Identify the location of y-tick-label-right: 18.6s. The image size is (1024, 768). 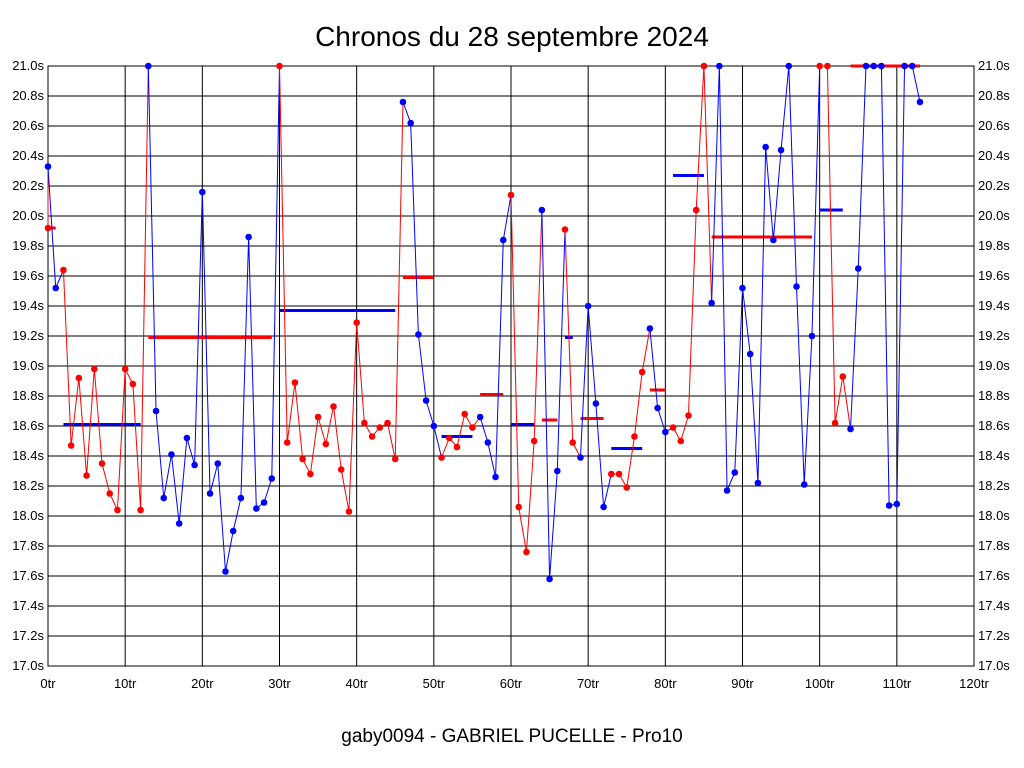
(994, 425).